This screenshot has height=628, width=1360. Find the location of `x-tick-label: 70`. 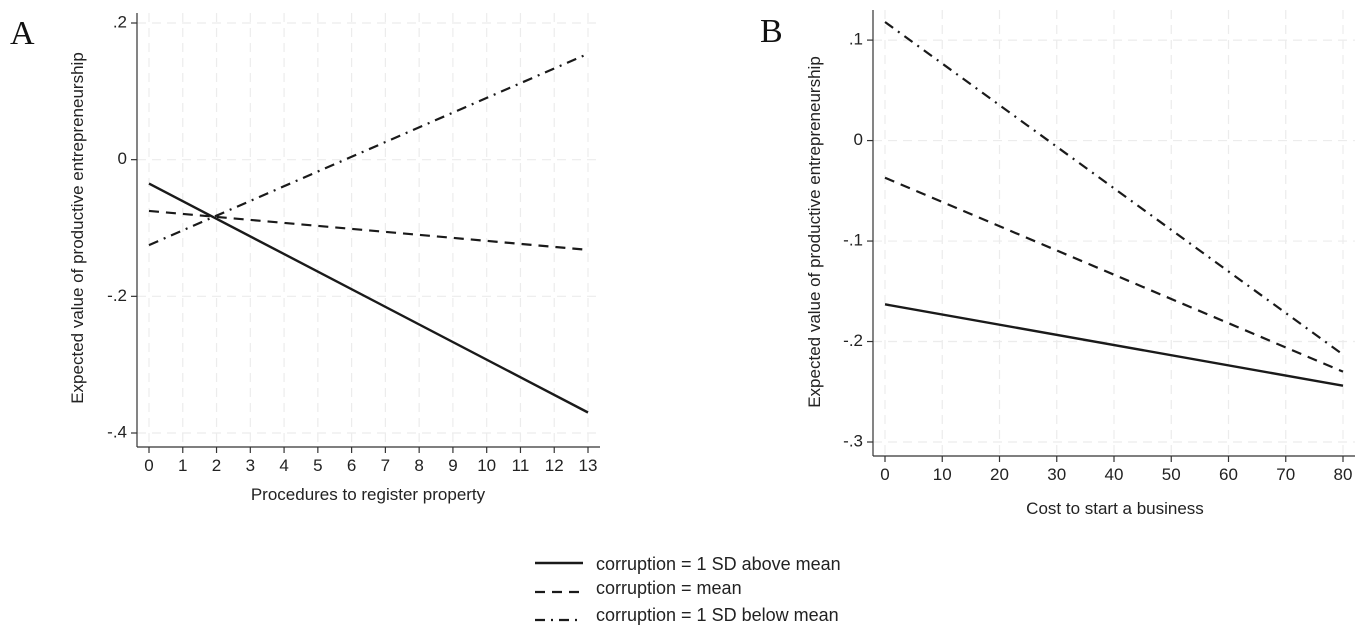

x-tick-label: 70 is located at coordinates (1285, 474).